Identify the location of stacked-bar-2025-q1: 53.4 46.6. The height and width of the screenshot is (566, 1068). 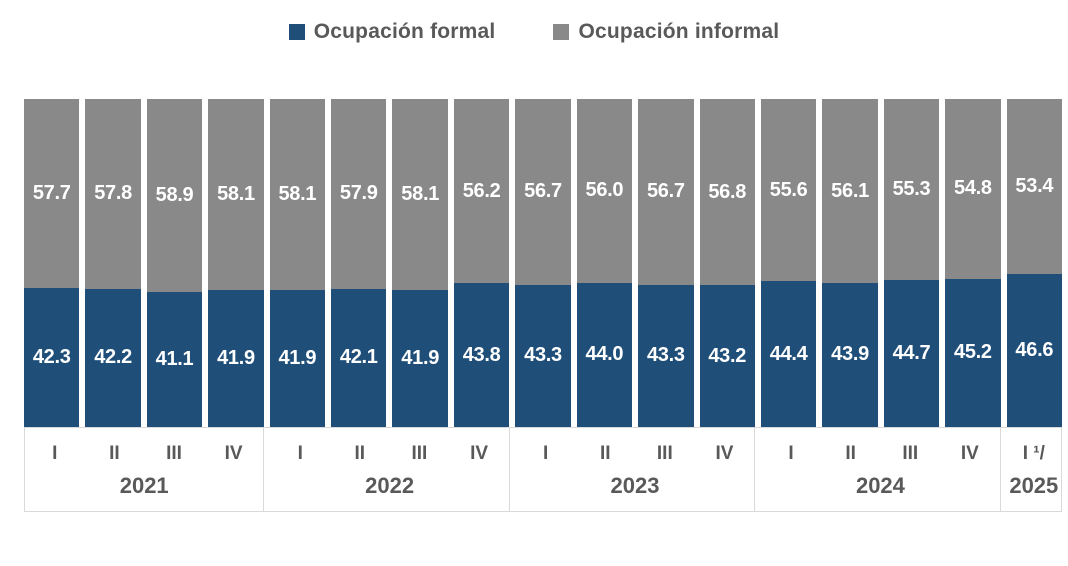
(1034, 263).